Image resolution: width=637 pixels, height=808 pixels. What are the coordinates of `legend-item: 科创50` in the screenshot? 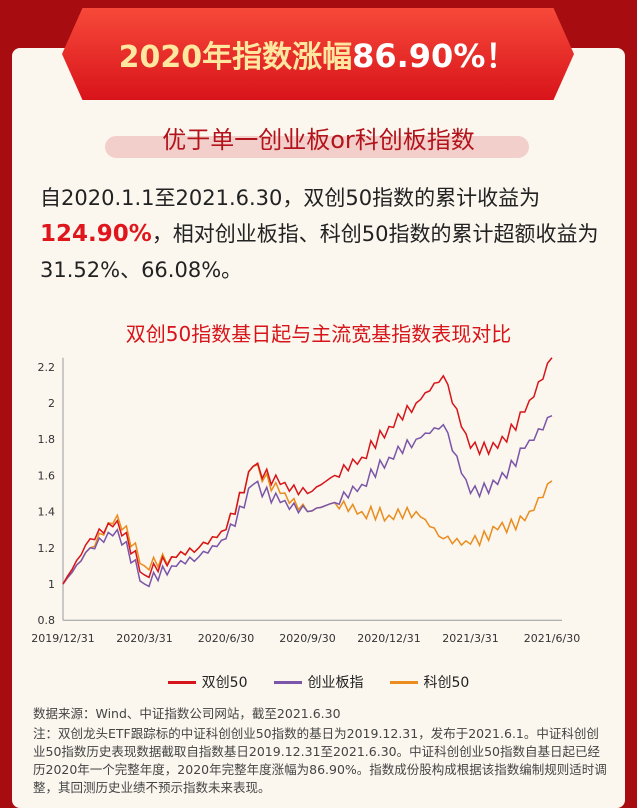 It's located at (429, 682).